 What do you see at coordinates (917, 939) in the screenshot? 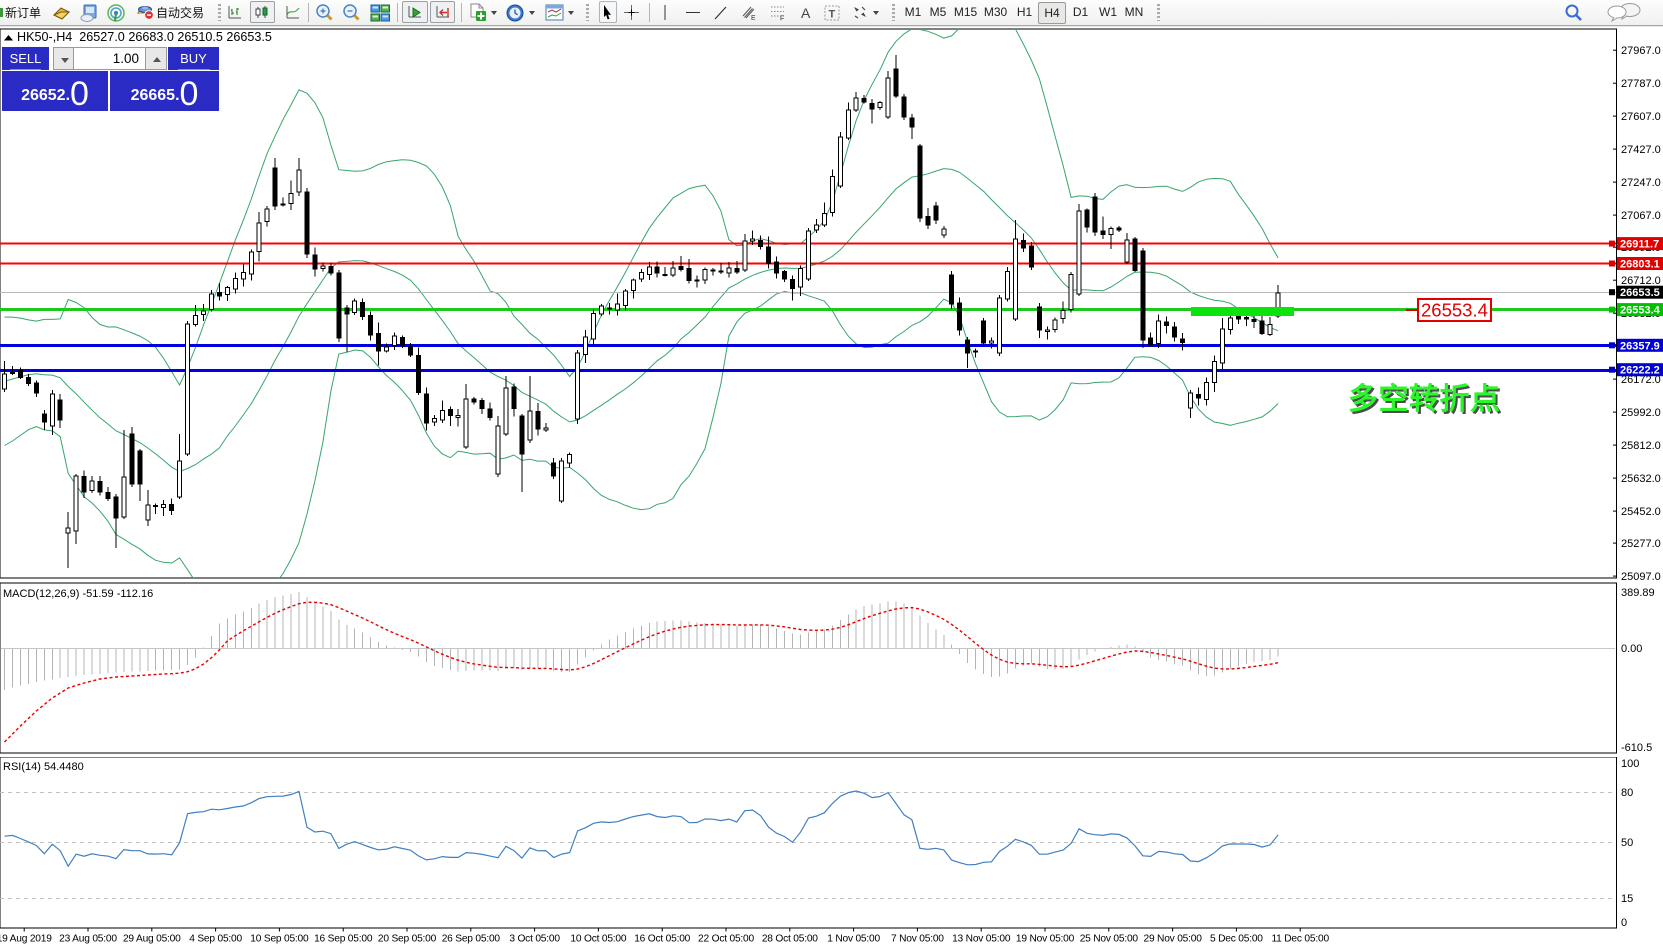
I see `svg-text: 7 Nov 05:00` at bounding box center [917, 939].